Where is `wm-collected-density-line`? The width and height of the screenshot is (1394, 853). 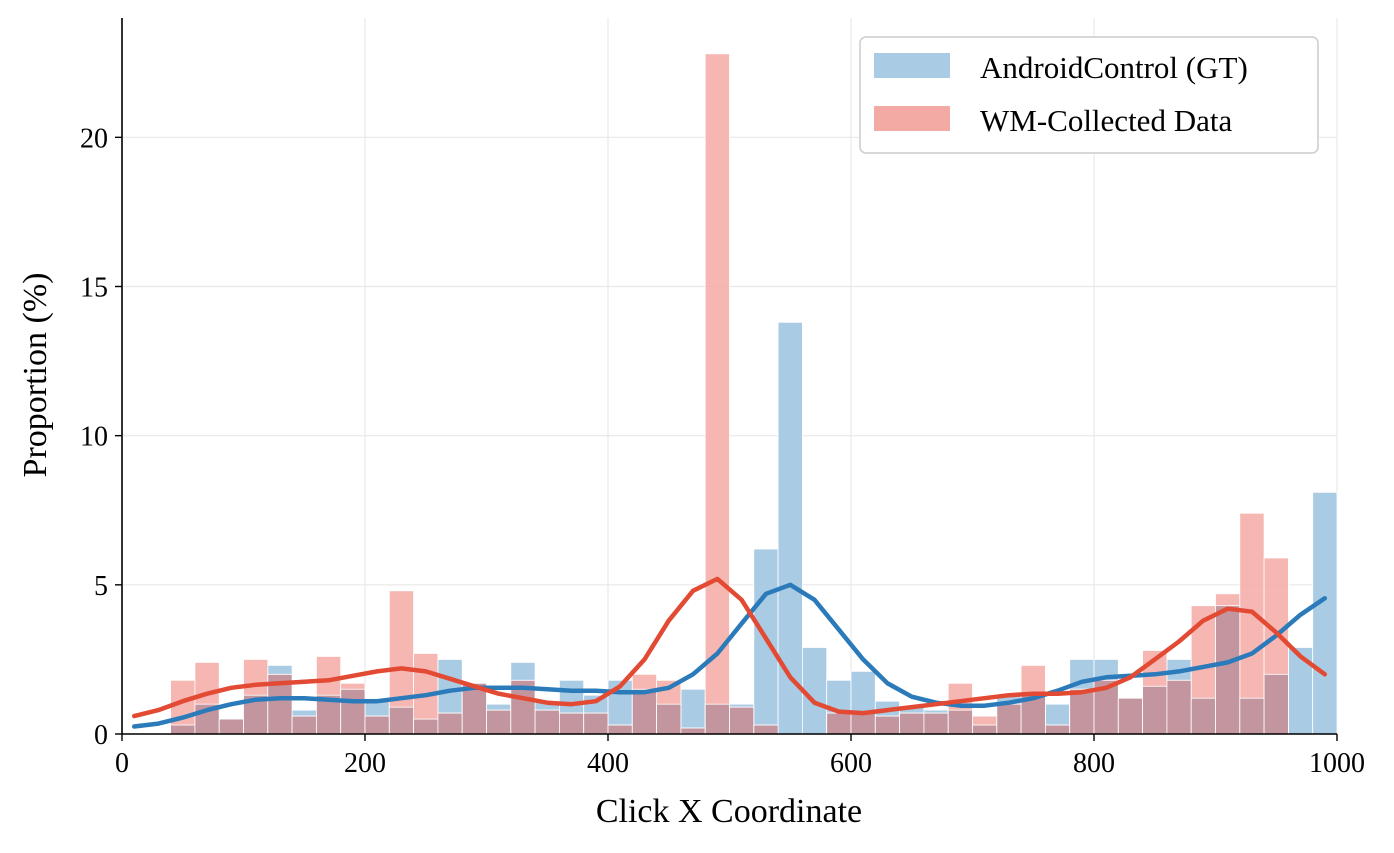
wm-collected-density-line is located at coordinates (729, 647).